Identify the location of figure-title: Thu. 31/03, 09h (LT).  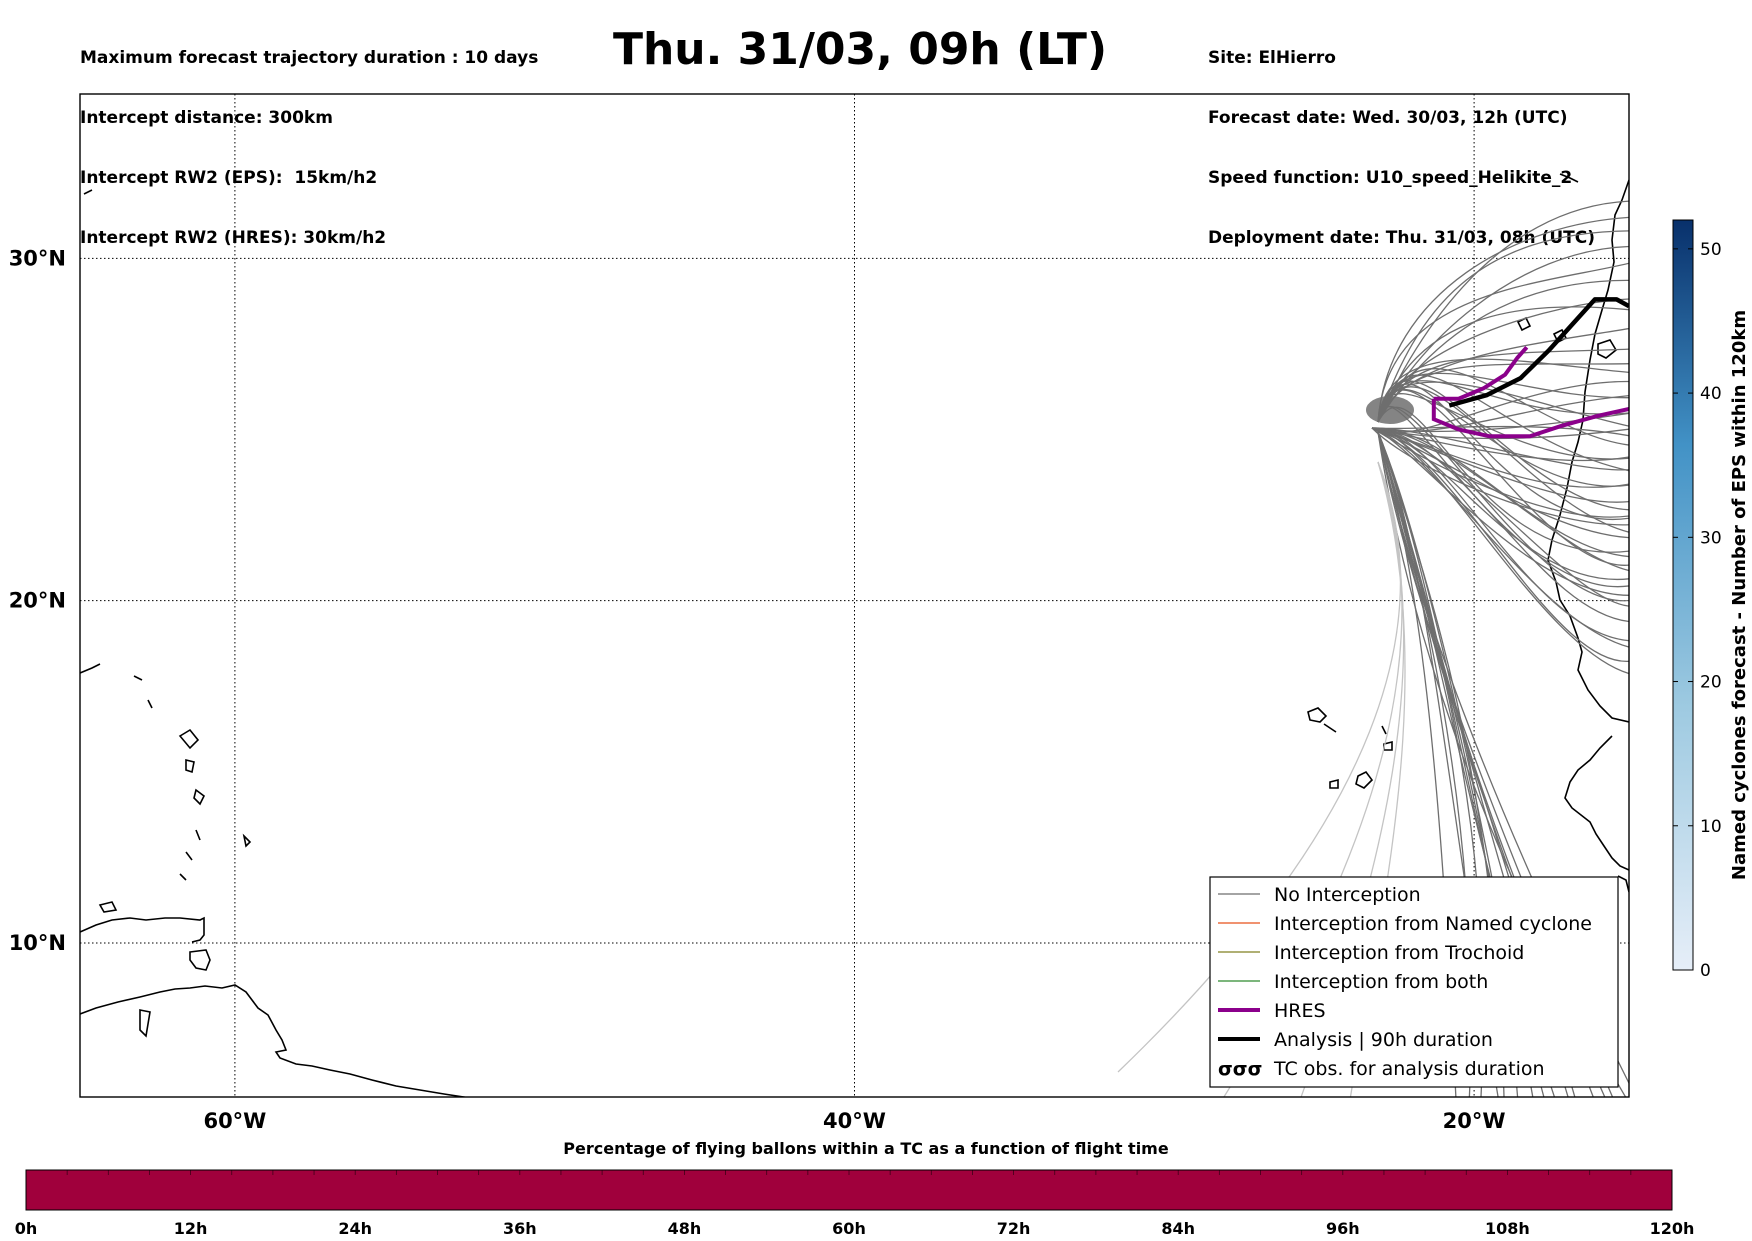
(860, 49).